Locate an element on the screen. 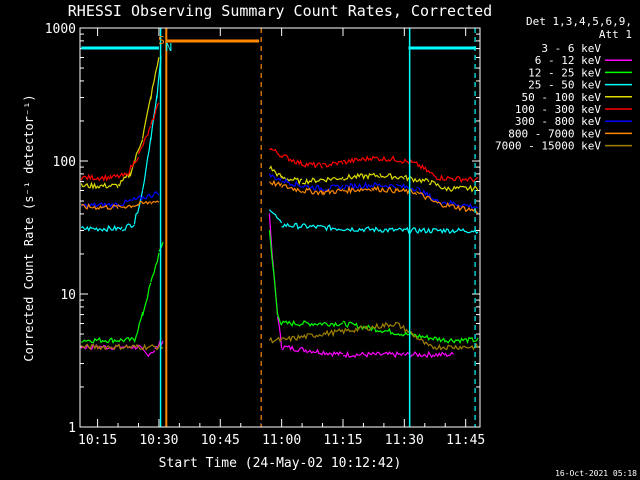  legend-label: 800 - 7000 keV is located at coordinates (554, 133).